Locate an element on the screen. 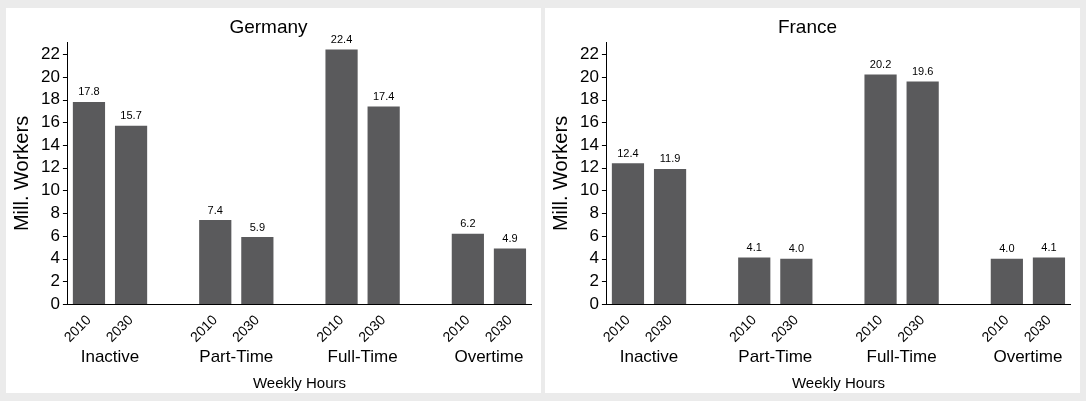  data-label: 20.2 is located at coordinates (880, 64).